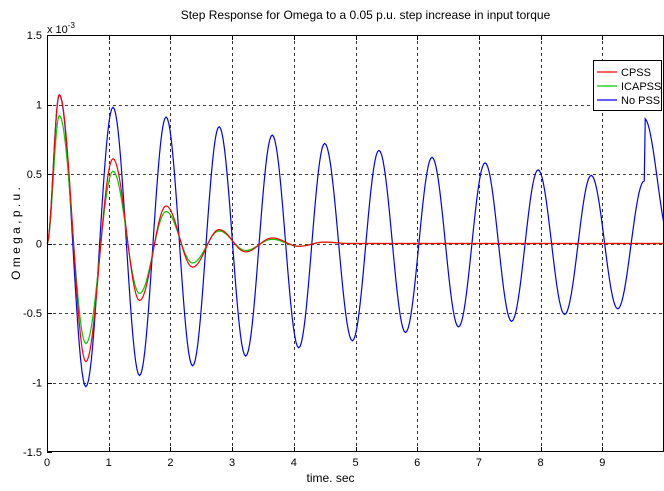  What do you see at coordinates (16, 233) in the screenshot?
I see `y-axis-label: O m e g a , p . u .` at bounding box center [16, 233].